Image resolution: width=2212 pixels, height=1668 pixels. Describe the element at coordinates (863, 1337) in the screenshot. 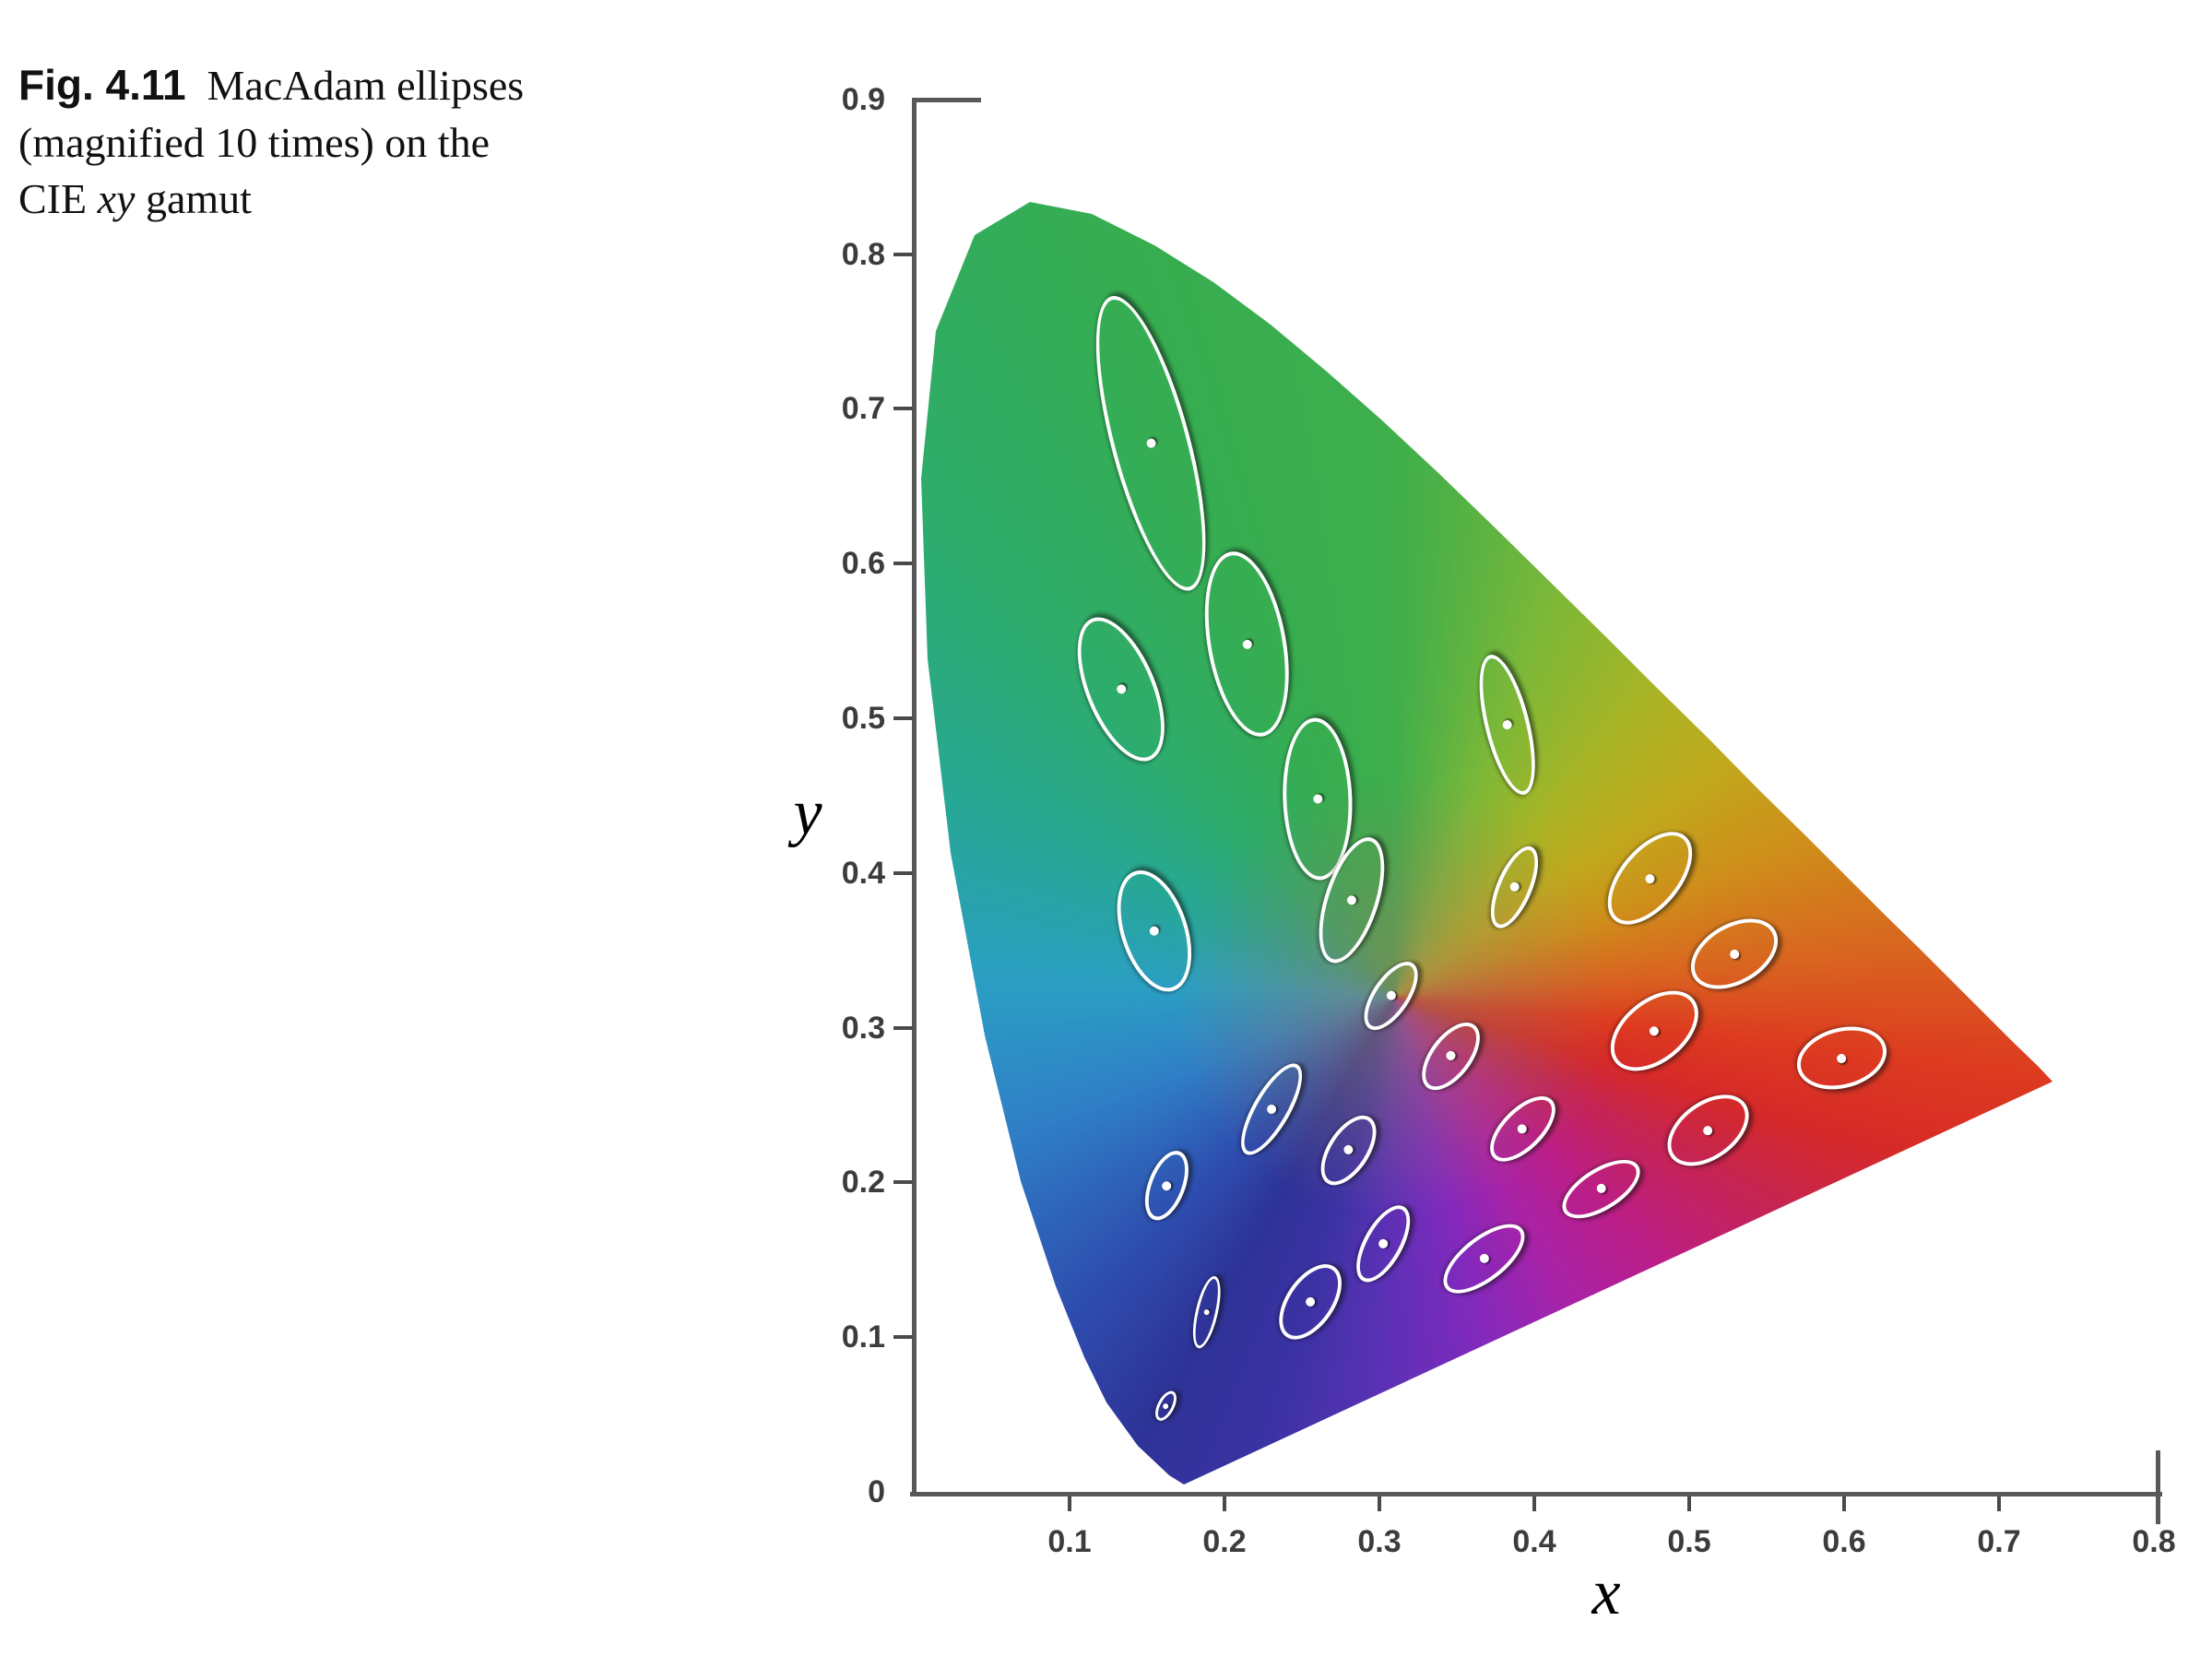

I see `y-tick-label: 0.1` at that location.